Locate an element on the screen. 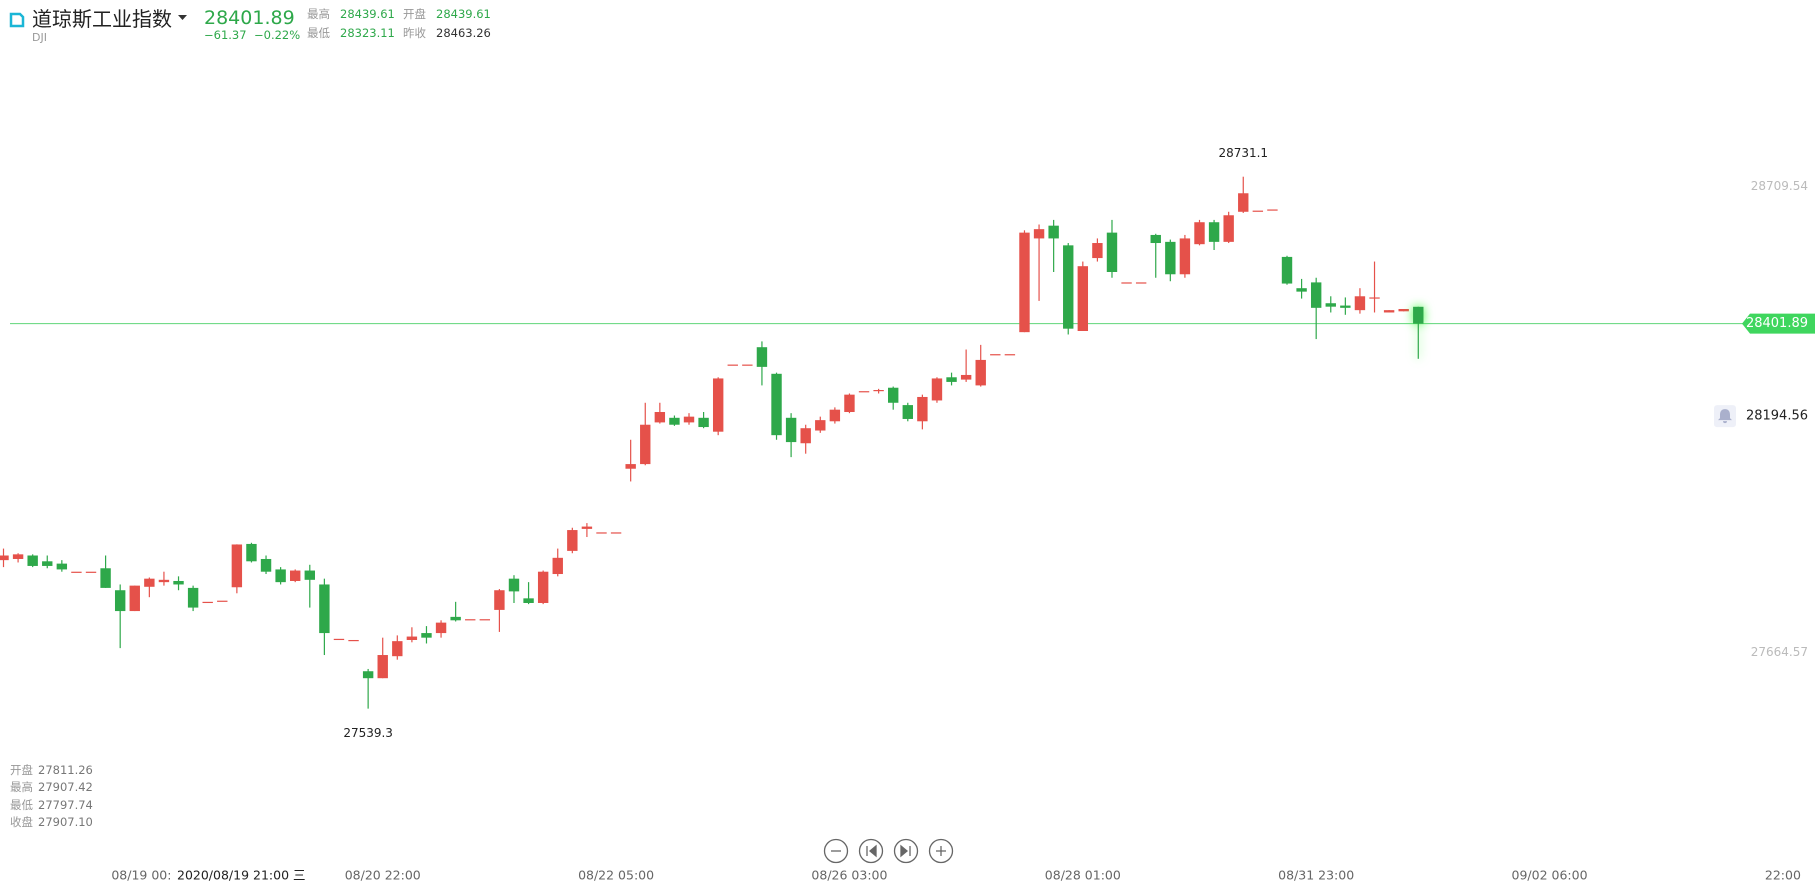  x-tick-label: 08/19 00:00 is located at coordinates (149, 875).